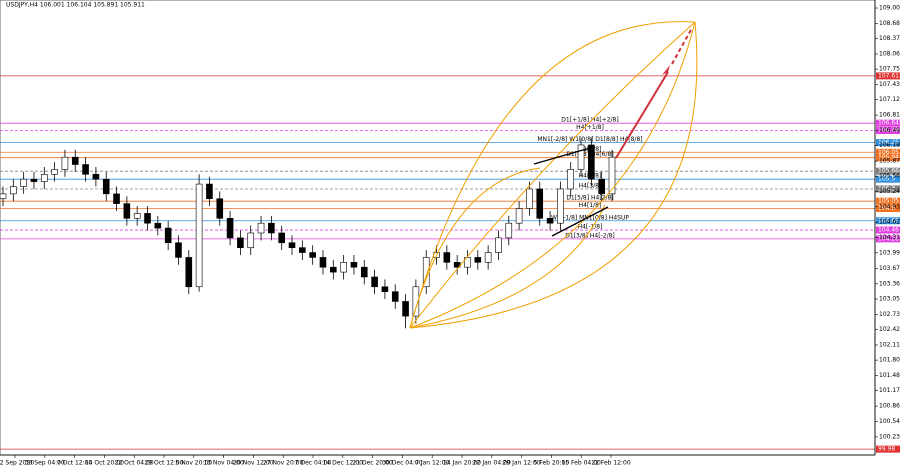 The width and height of the screenshot is (900, 468). What do you see at coordinates (193, 463) in the screenshot?
I see `x-tick-label: 5 Nov 20:00` at bounding box center [193, 463].